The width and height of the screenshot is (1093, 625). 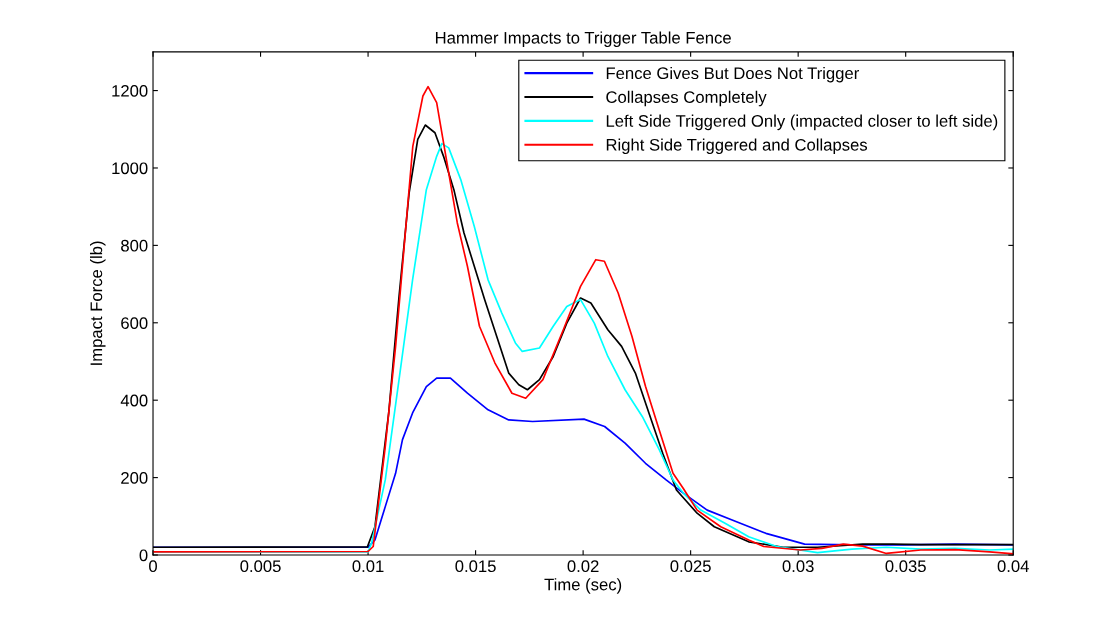 I want to click on legend-label: Right Side Triggered and Collapses, so click(x=737, y=146).